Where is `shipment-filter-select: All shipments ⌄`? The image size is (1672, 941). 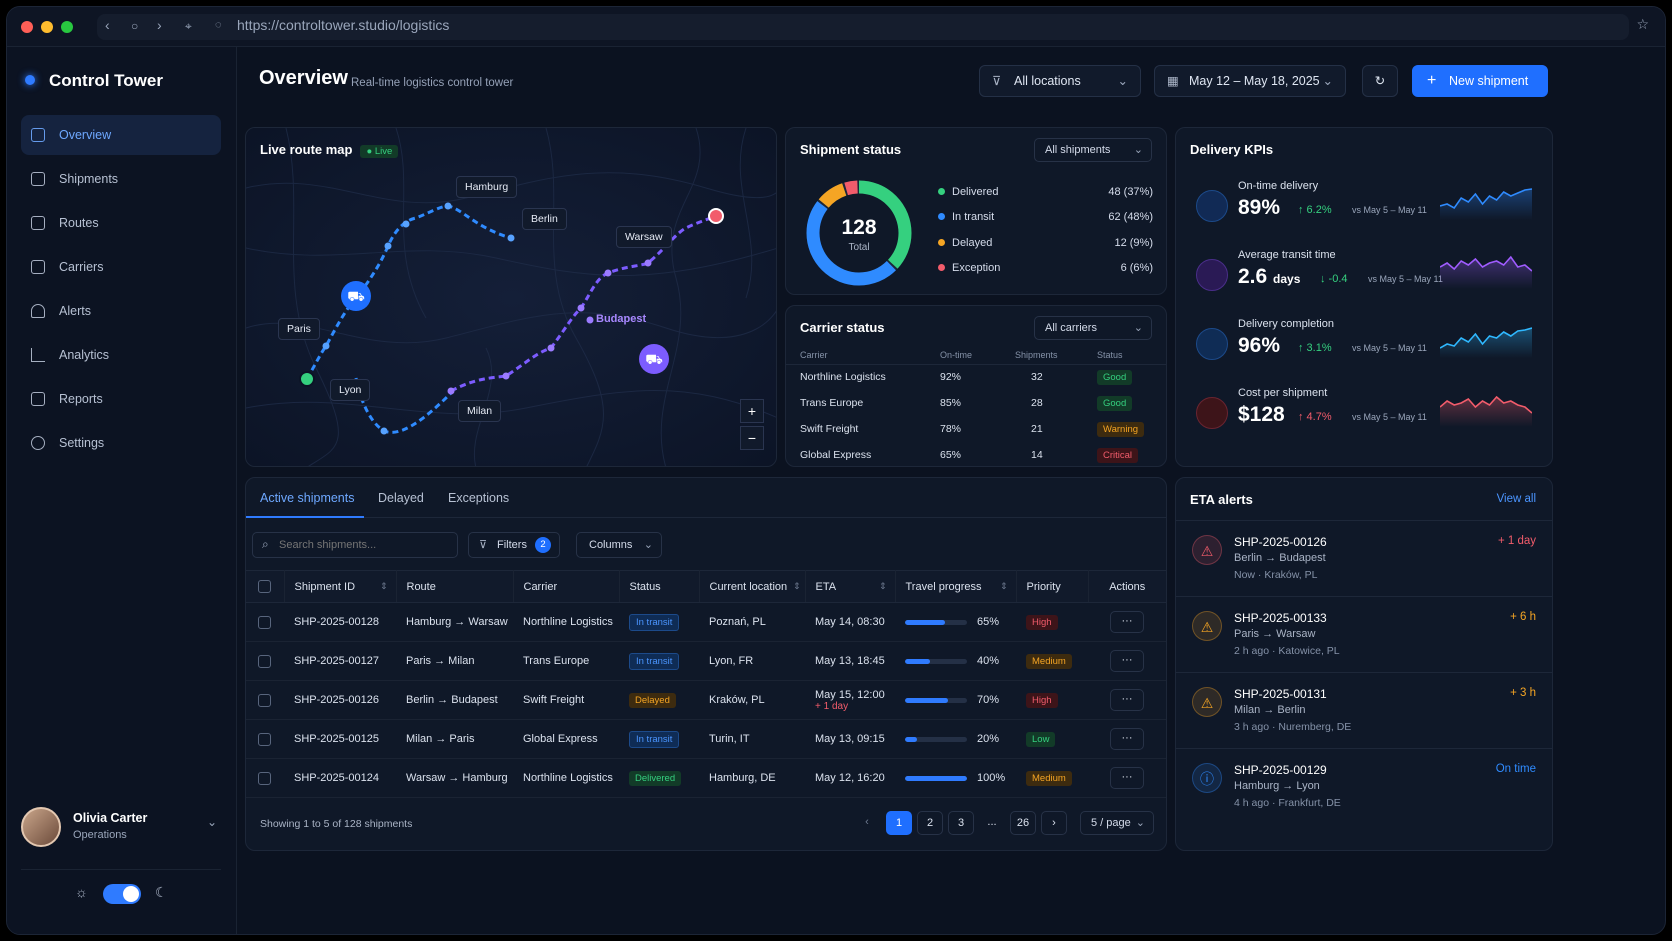 shipment-filter-select: All shipments ⌄ is located at coordinates (1093, 150).